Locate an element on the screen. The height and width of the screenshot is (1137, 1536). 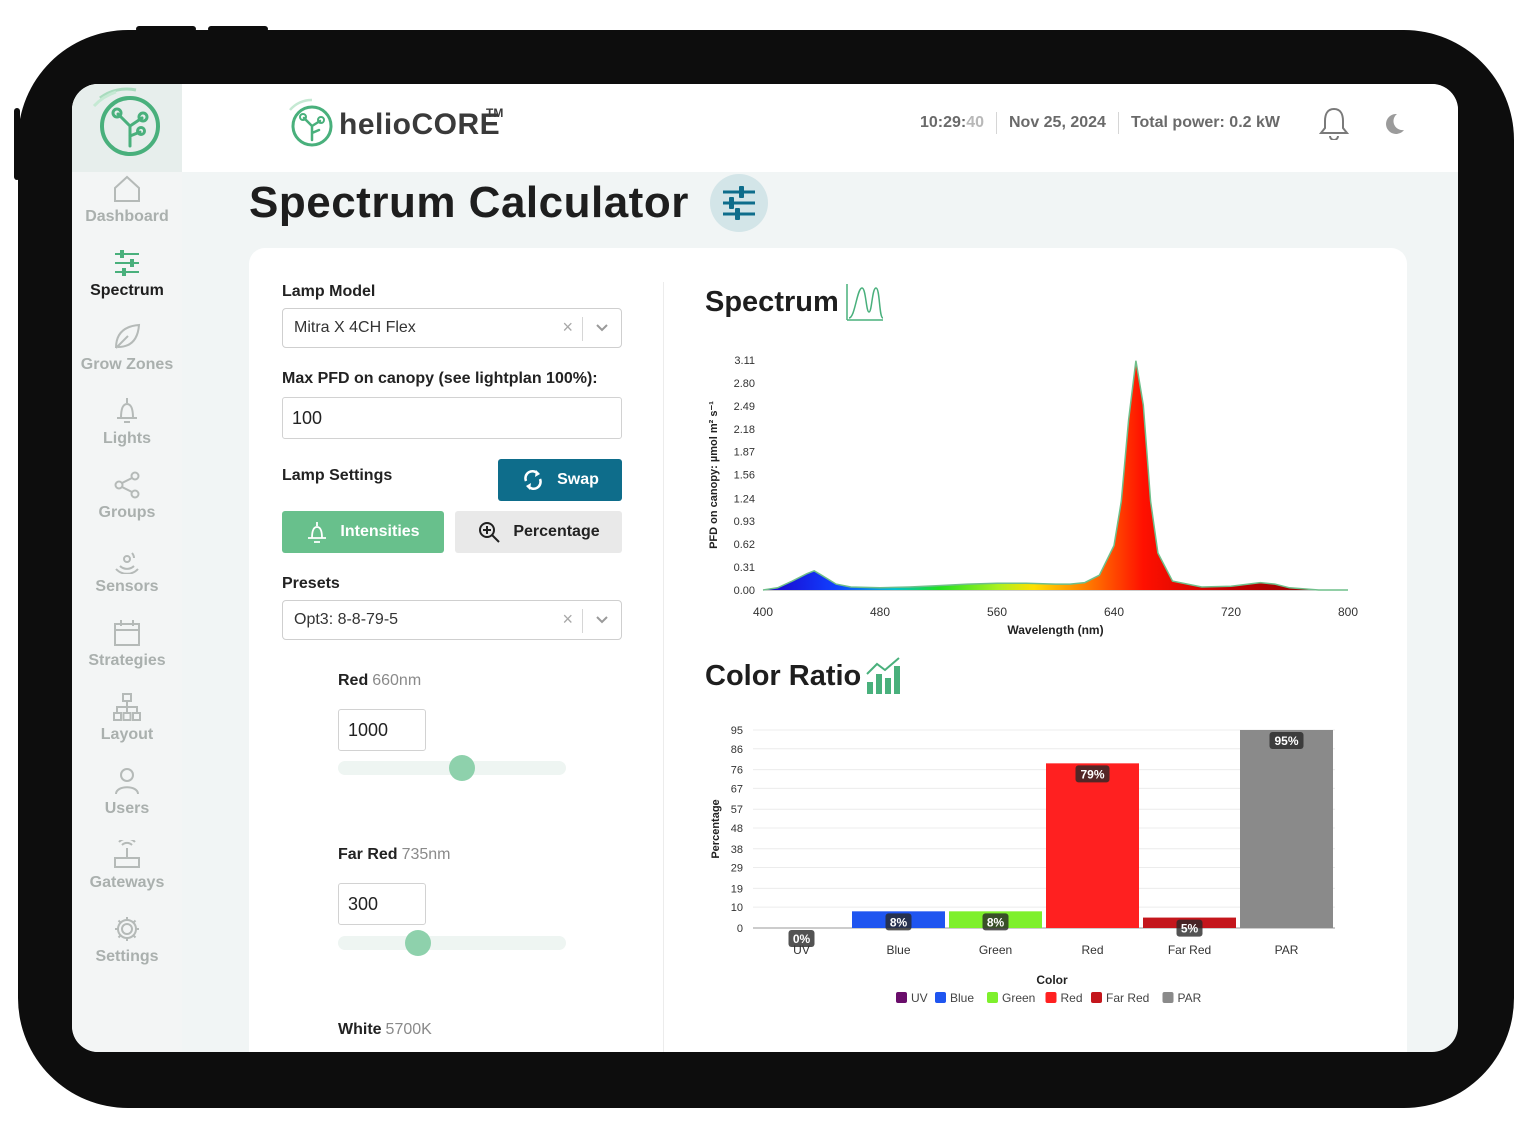
x-tick-label: UV is located at coordinates (801, 950).